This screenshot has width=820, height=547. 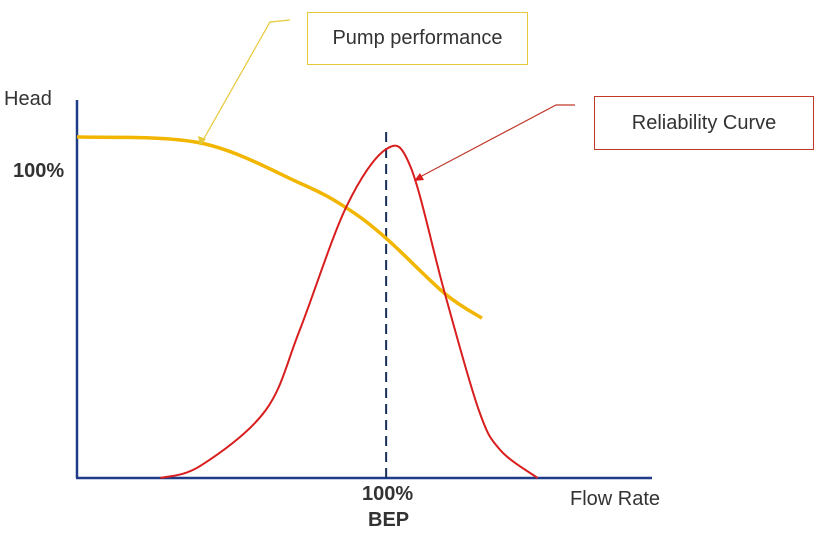 What do you see at coordinates (246, 81) in the screenshot?
I see `pump-leader-line` at bounding box center [246, 81].